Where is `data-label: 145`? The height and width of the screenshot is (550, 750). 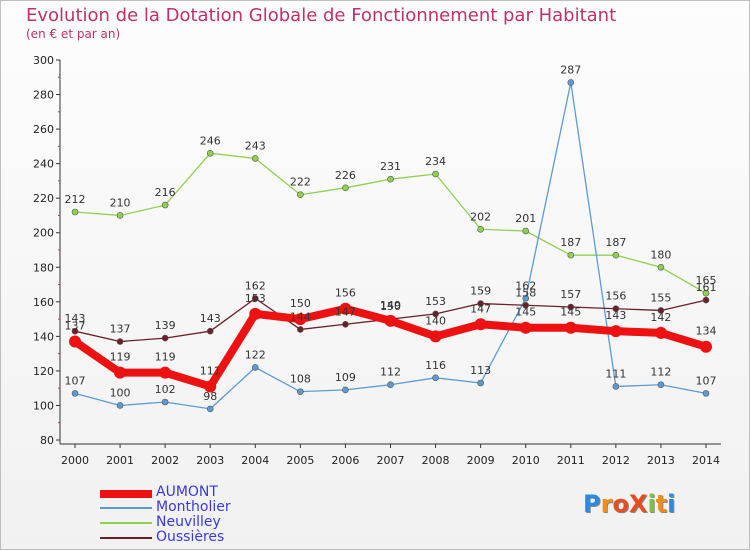 data-label: 145 is located at coordinates (570, 312).